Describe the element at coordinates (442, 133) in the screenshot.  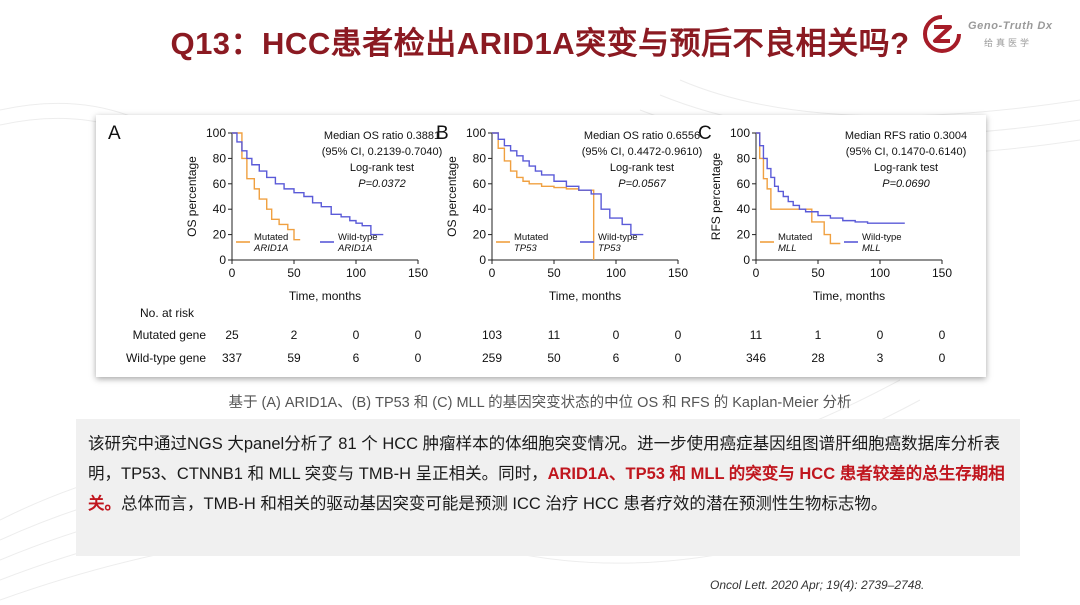
I see `panel-b-letter: B` at that location.